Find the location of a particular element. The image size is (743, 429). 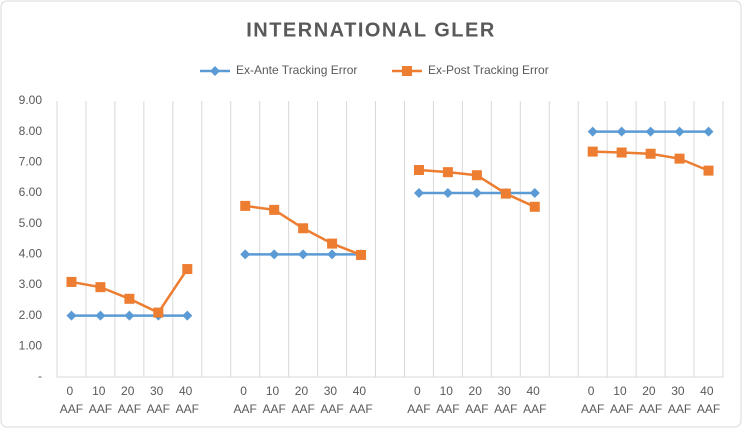

y-tick-label: 4.00 is located at coordinates (31, 254).